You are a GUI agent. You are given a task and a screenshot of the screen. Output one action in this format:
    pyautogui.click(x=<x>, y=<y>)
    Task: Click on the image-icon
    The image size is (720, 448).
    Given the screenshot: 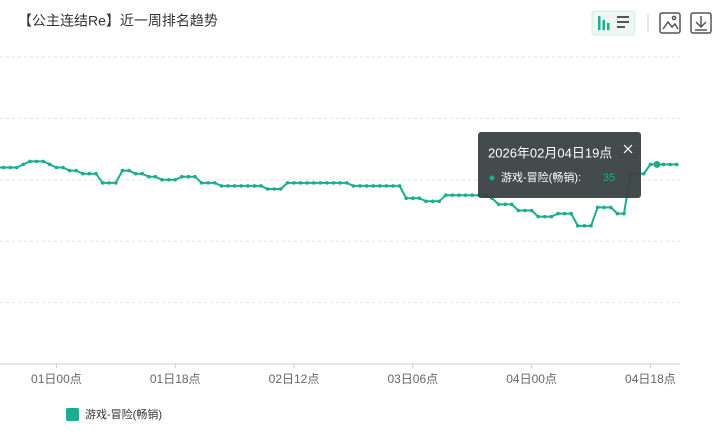 What is the action you would take?
    pyautogui.click(x=670, y=23)
    